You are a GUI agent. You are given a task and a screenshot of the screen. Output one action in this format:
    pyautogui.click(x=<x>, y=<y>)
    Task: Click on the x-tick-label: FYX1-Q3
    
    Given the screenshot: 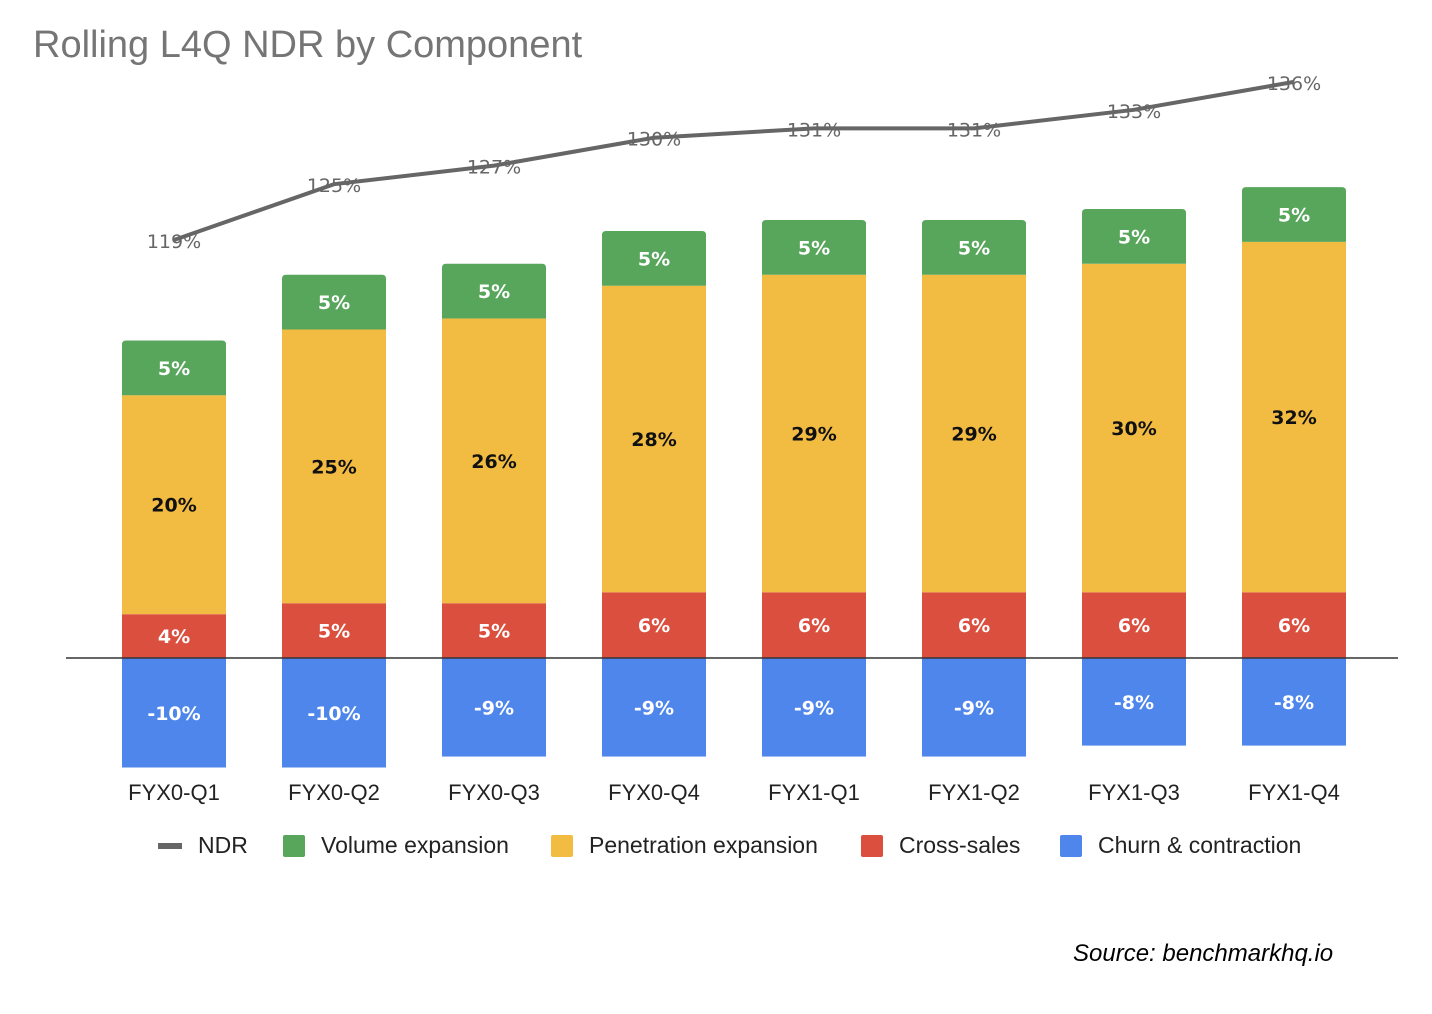 What is the action you would take?
    pyautogui.click(x=1134, y=792)
    